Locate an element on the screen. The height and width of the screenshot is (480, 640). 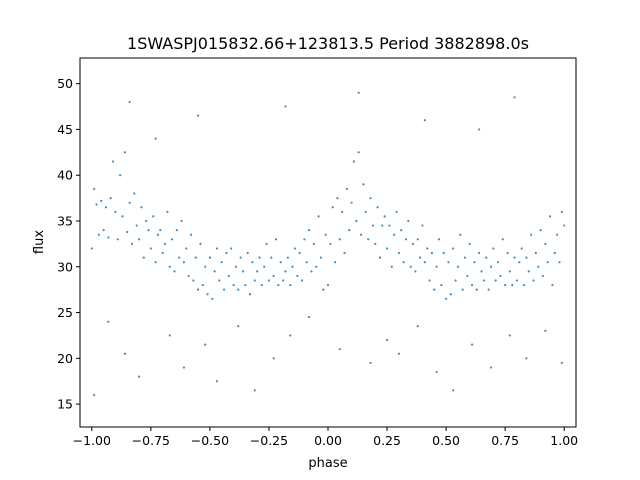
y-tick-label: 20 is located at coordinates (65, 358).